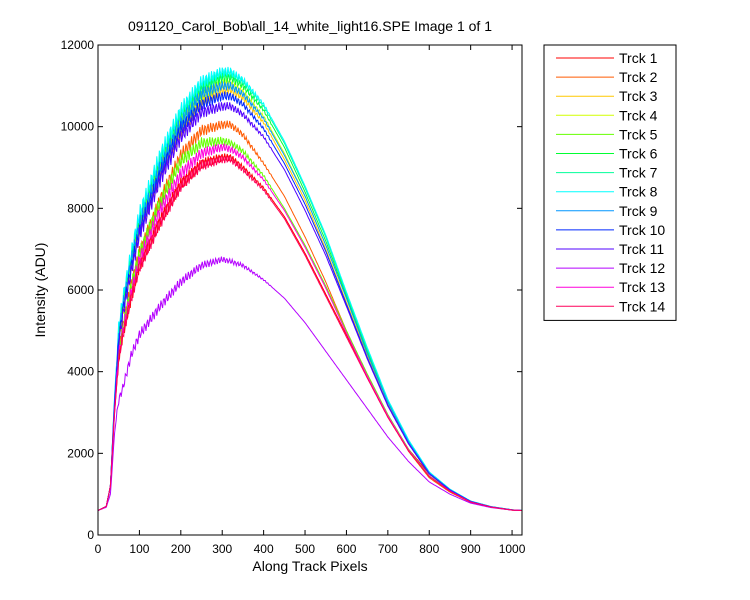 This screenshot has height=600, width=750. Describe the element at coordinates (642, 230) in the screenshot. I see `legend-label-10: Trck 10` at that location.